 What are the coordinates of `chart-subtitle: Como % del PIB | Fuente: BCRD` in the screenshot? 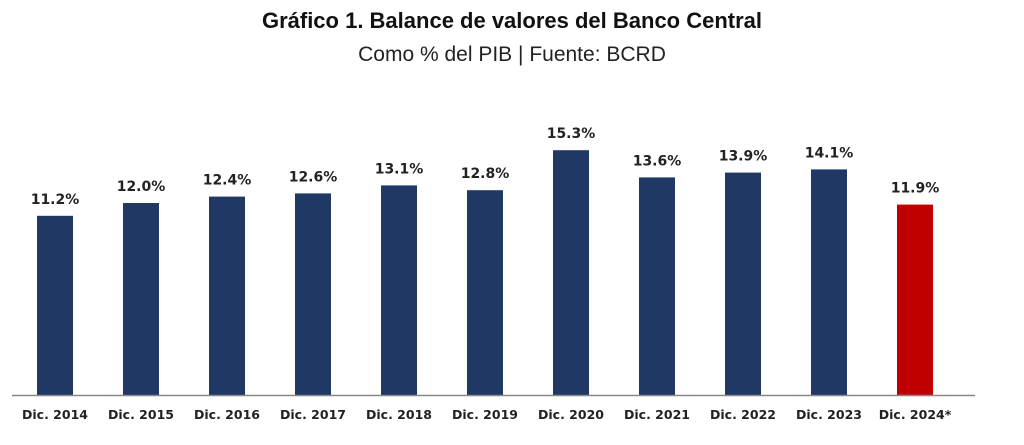 It's located at (512, 54).